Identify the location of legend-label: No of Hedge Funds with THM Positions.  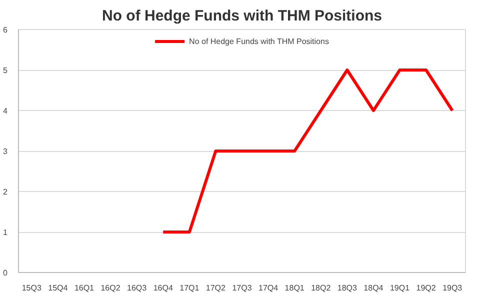
(259, 41).